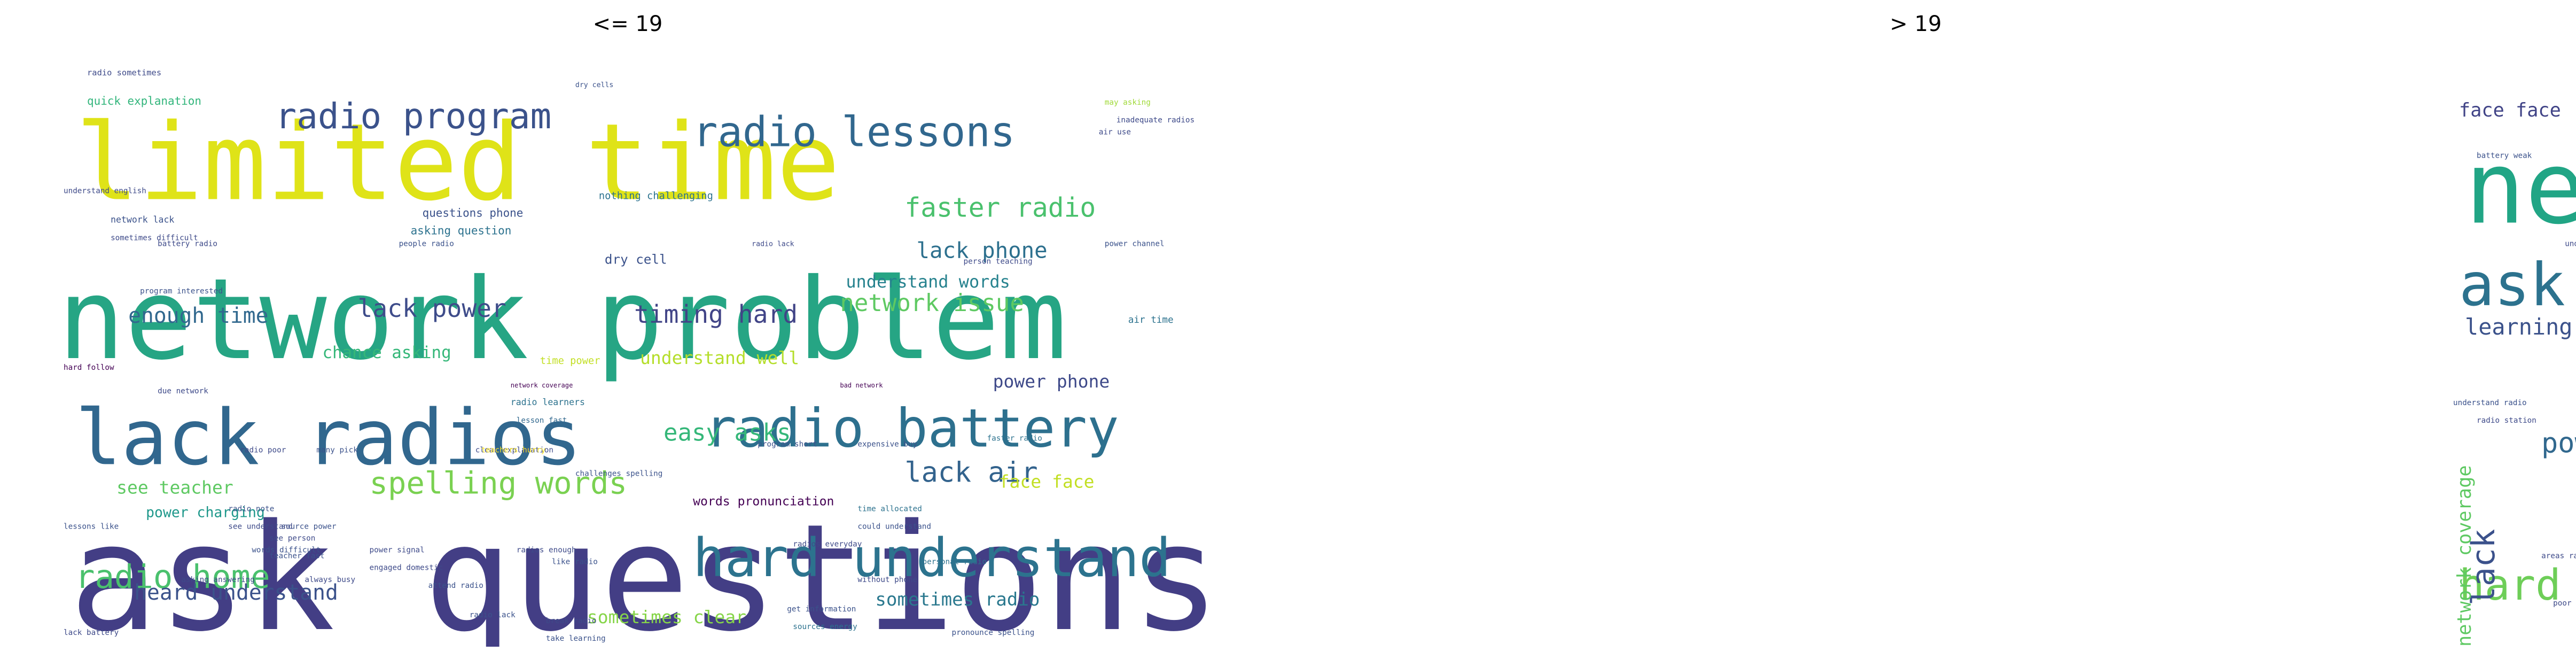 This screenshot has width=2576, height=667. What do you see at coordinates (656, 195) in the screenshot?
I see `word-nothing-challenging: nothing challenging` at bounding box center [656, 195].